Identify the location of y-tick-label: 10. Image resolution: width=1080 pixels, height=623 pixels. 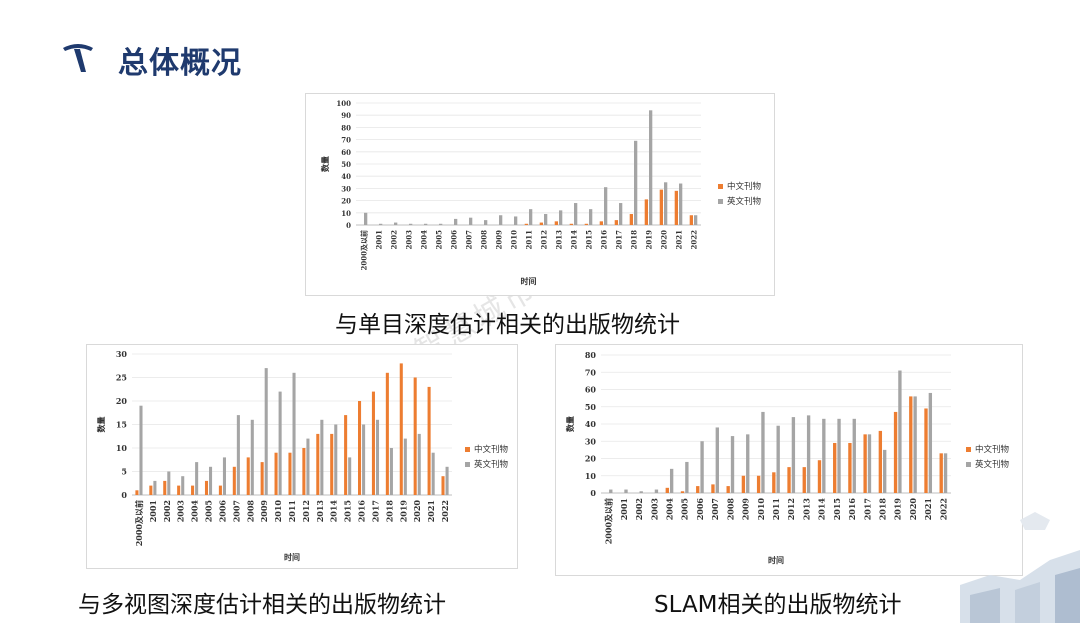
(346, 213).